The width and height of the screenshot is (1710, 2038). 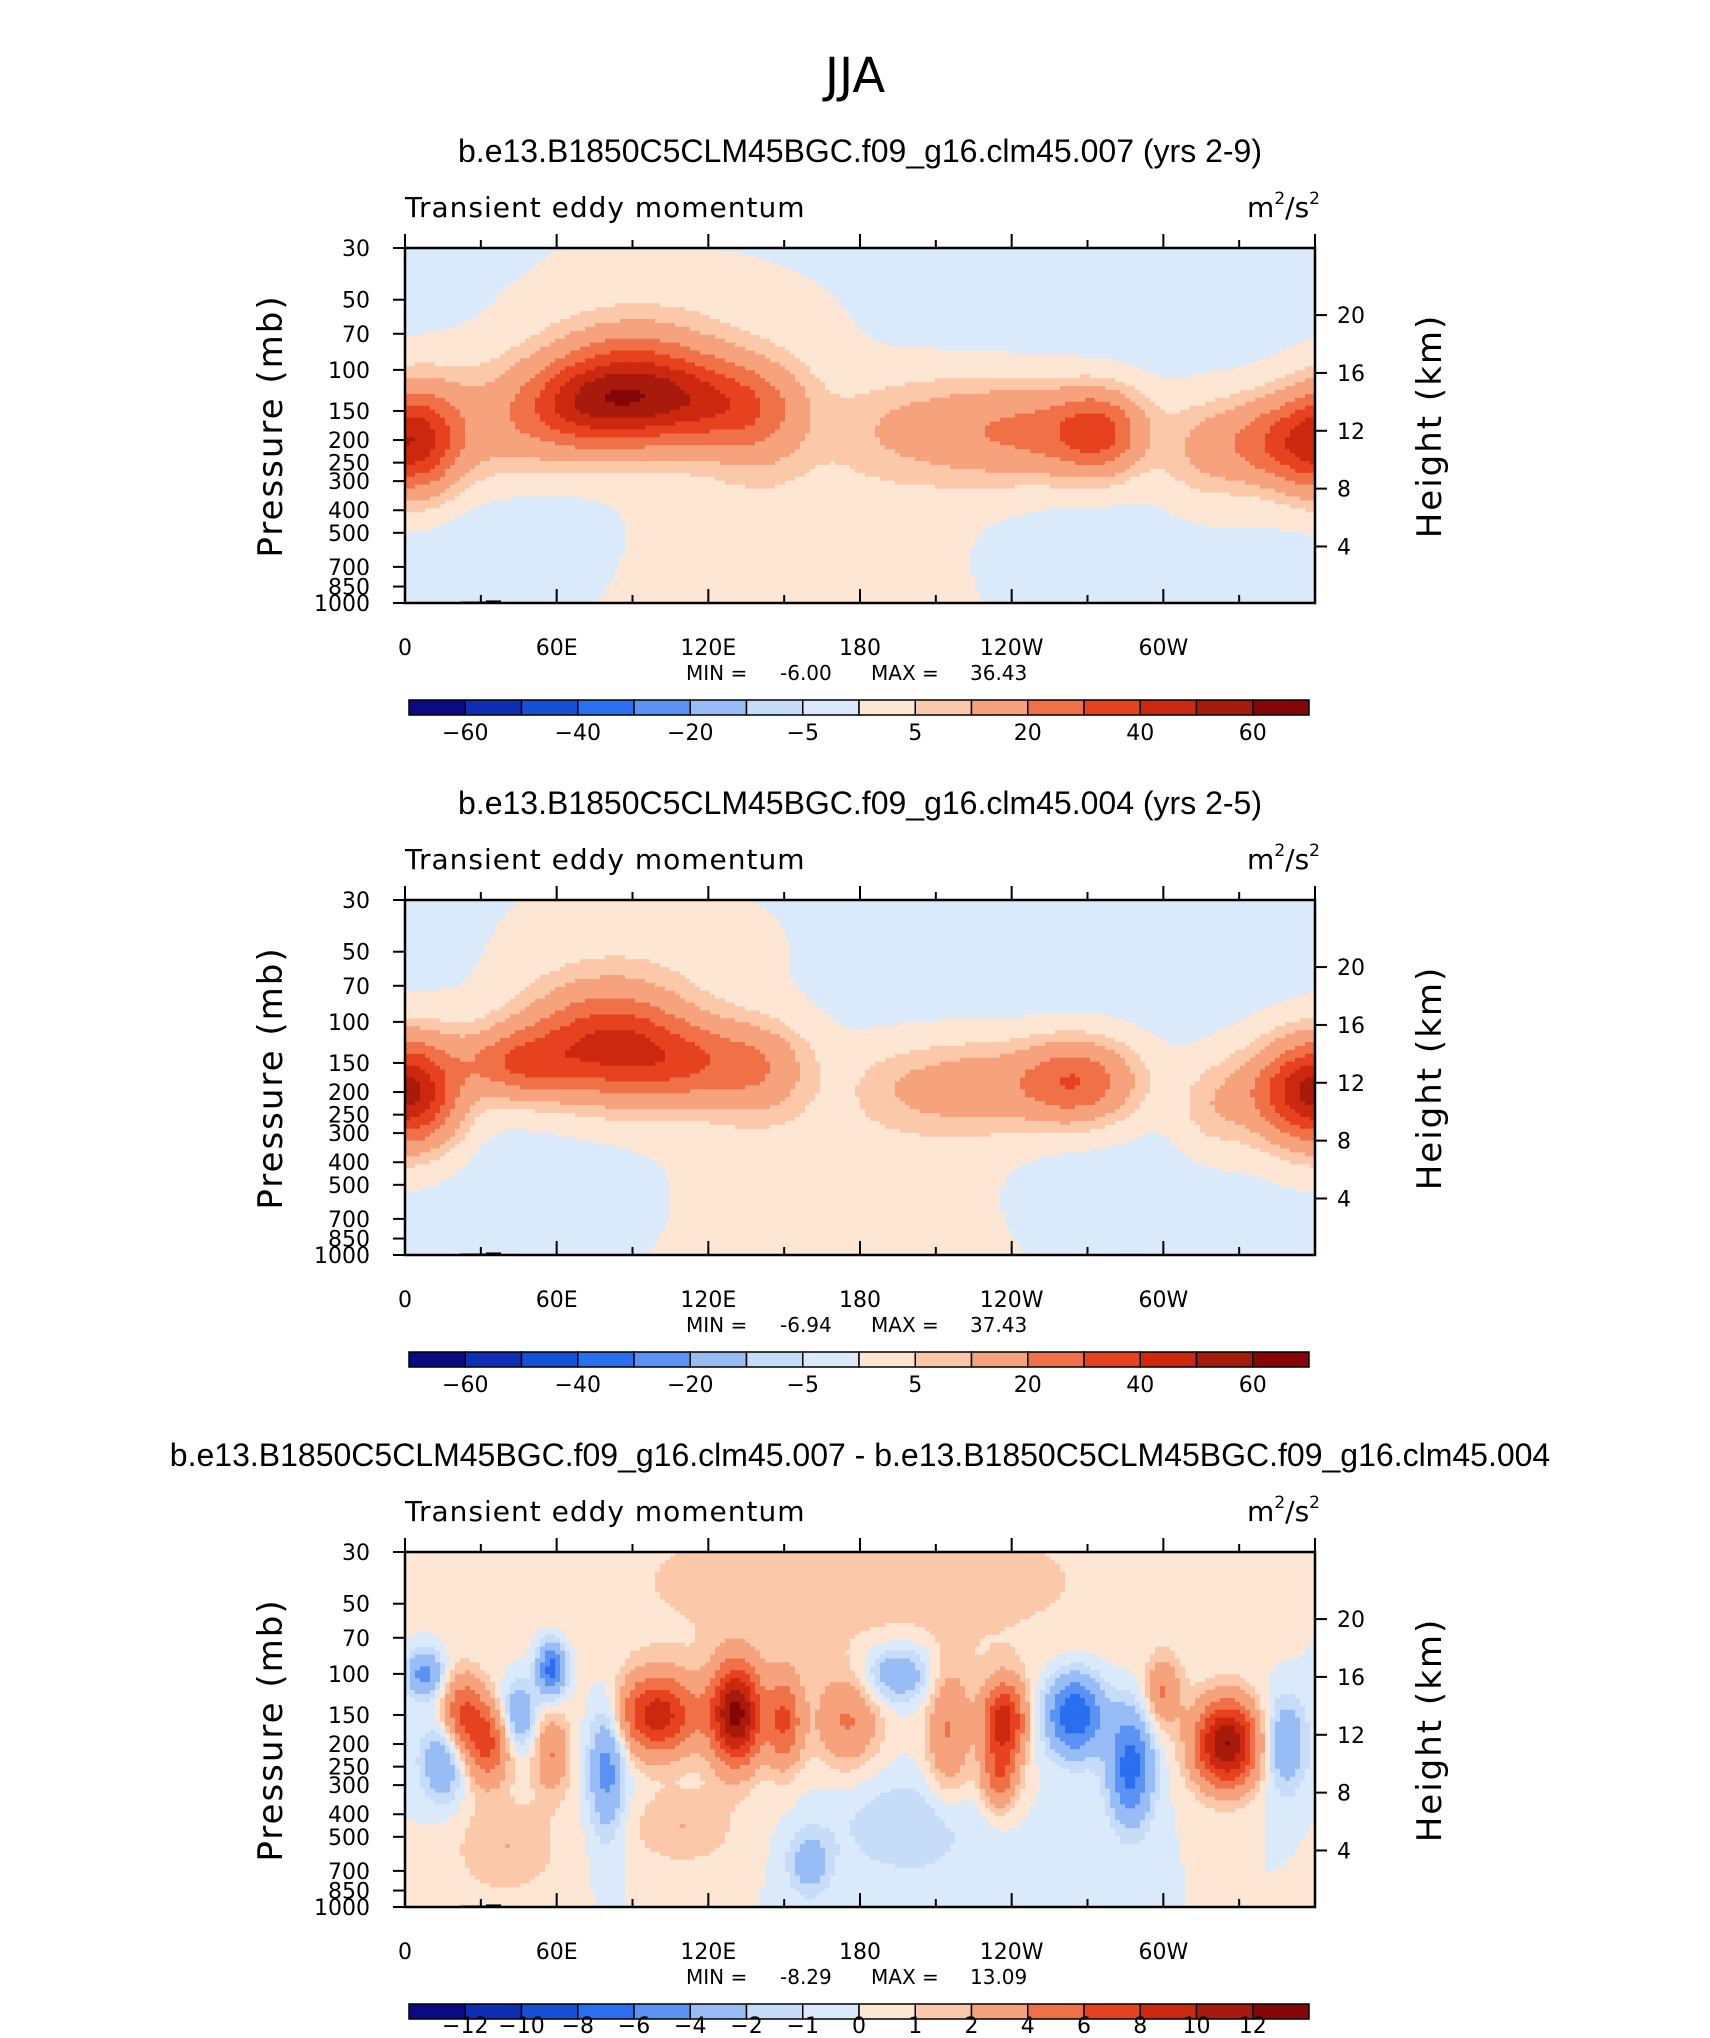 I want to click on colorbar-label: 20, so click(x=1028, y=1385).